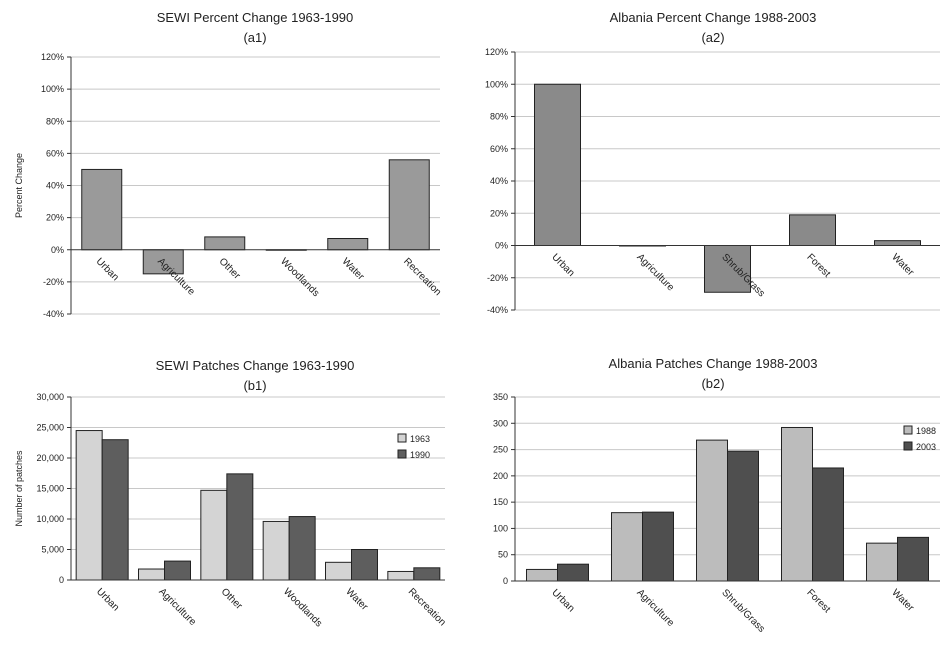  What do you see at coordinates (919, 438) in the screenshot?
I see `legend: 1988 2003` at bounding box center [919, 438].